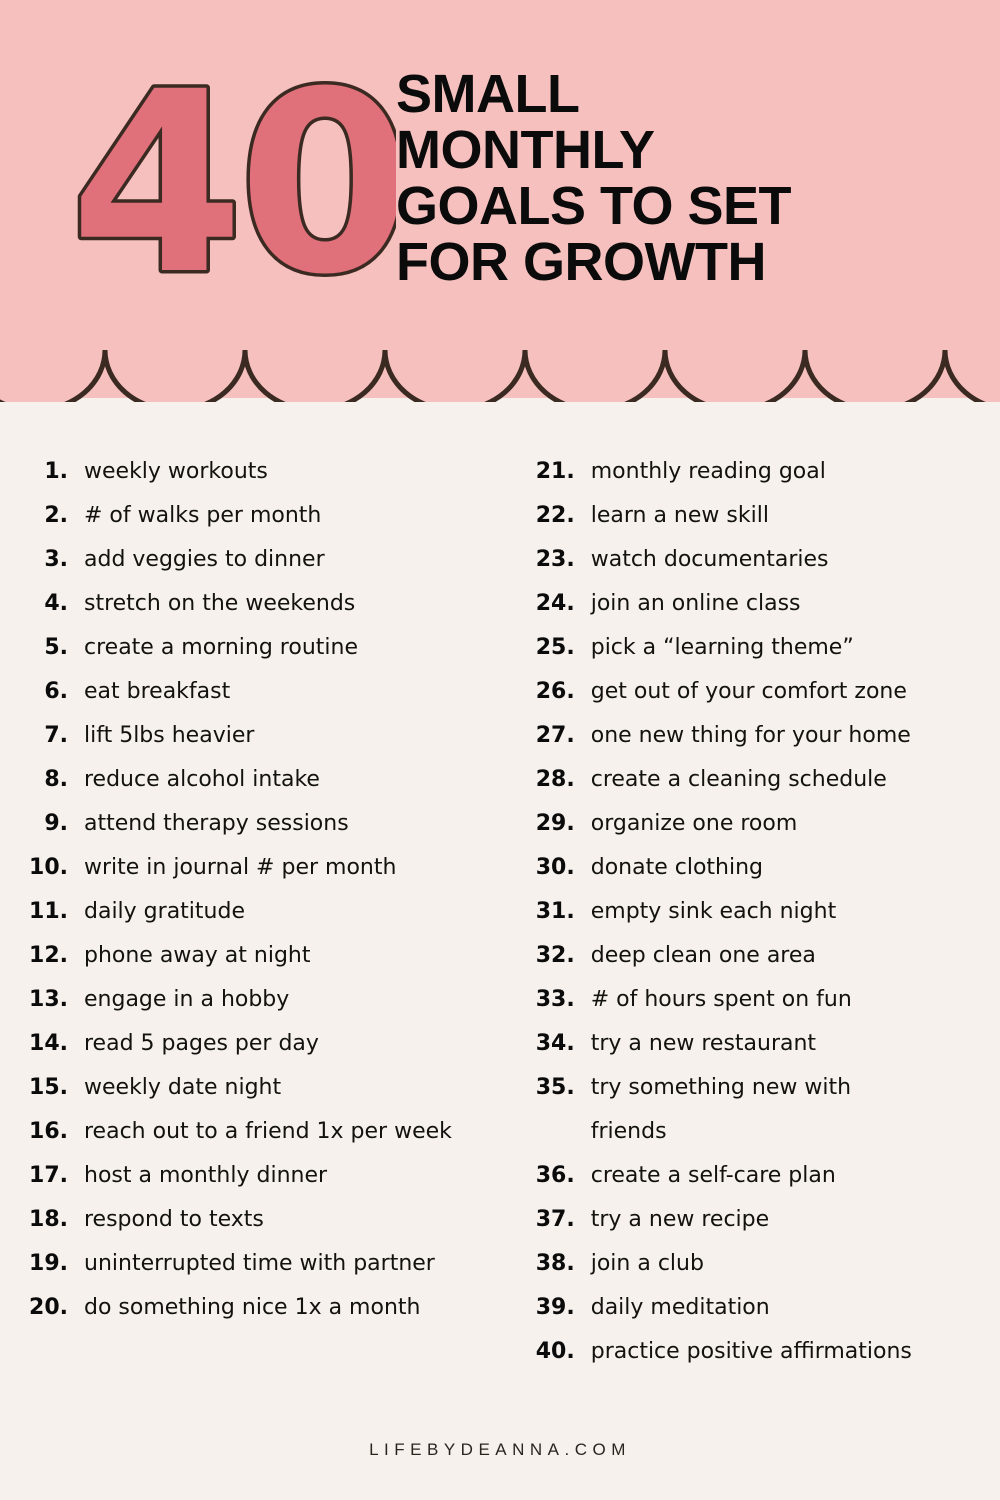  What do you see at coordinates (216, 823) in the screenshot?
I see `goal-label: attend therapy sessions` at bounding box center [216, 823].